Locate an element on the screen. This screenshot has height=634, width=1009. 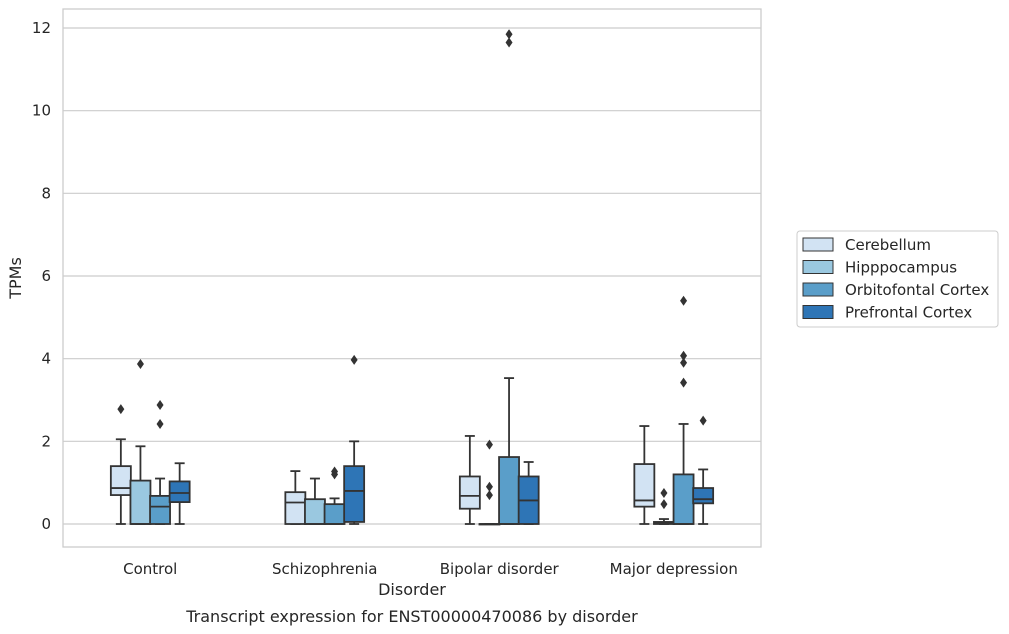
y-axis-ticks: 0 2 4 6 8 10 12 is located at coordinates (41, 276).